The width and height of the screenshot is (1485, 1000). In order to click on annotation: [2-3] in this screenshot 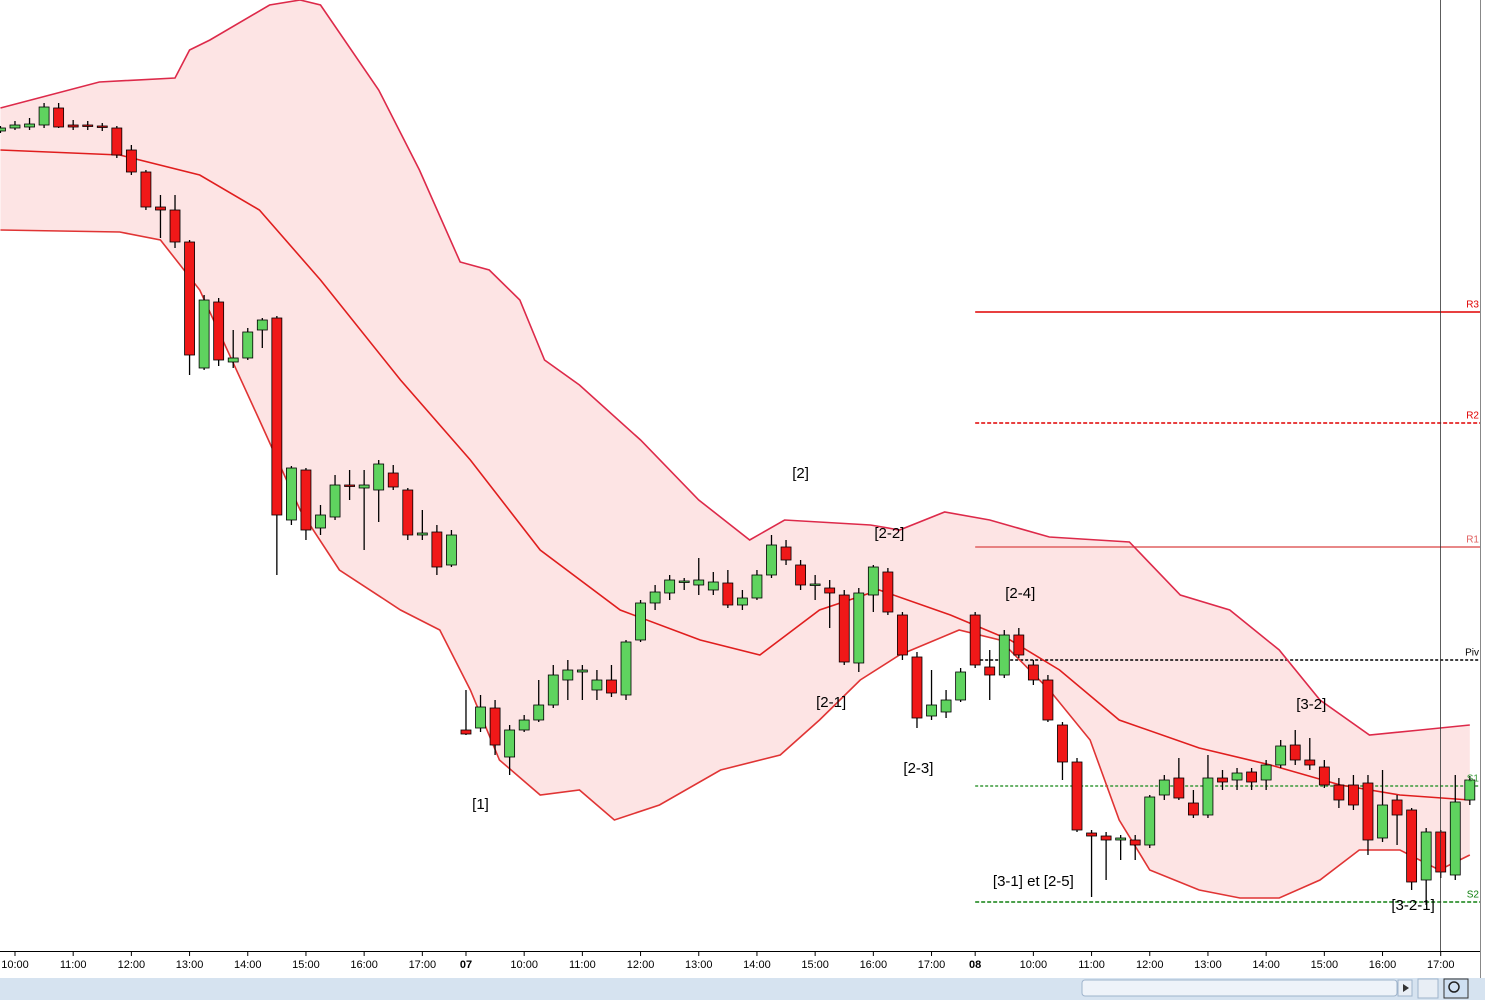, I will do `click(918, 768)`.